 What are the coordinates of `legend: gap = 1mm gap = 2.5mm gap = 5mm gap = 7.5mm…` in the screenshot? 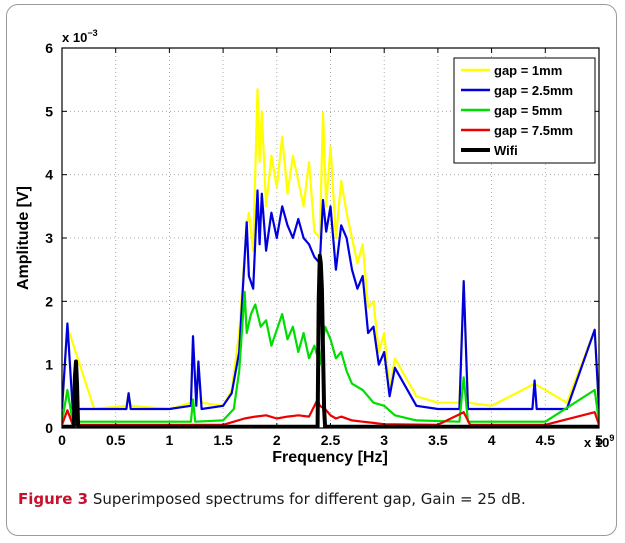 It's located at (524, 110).